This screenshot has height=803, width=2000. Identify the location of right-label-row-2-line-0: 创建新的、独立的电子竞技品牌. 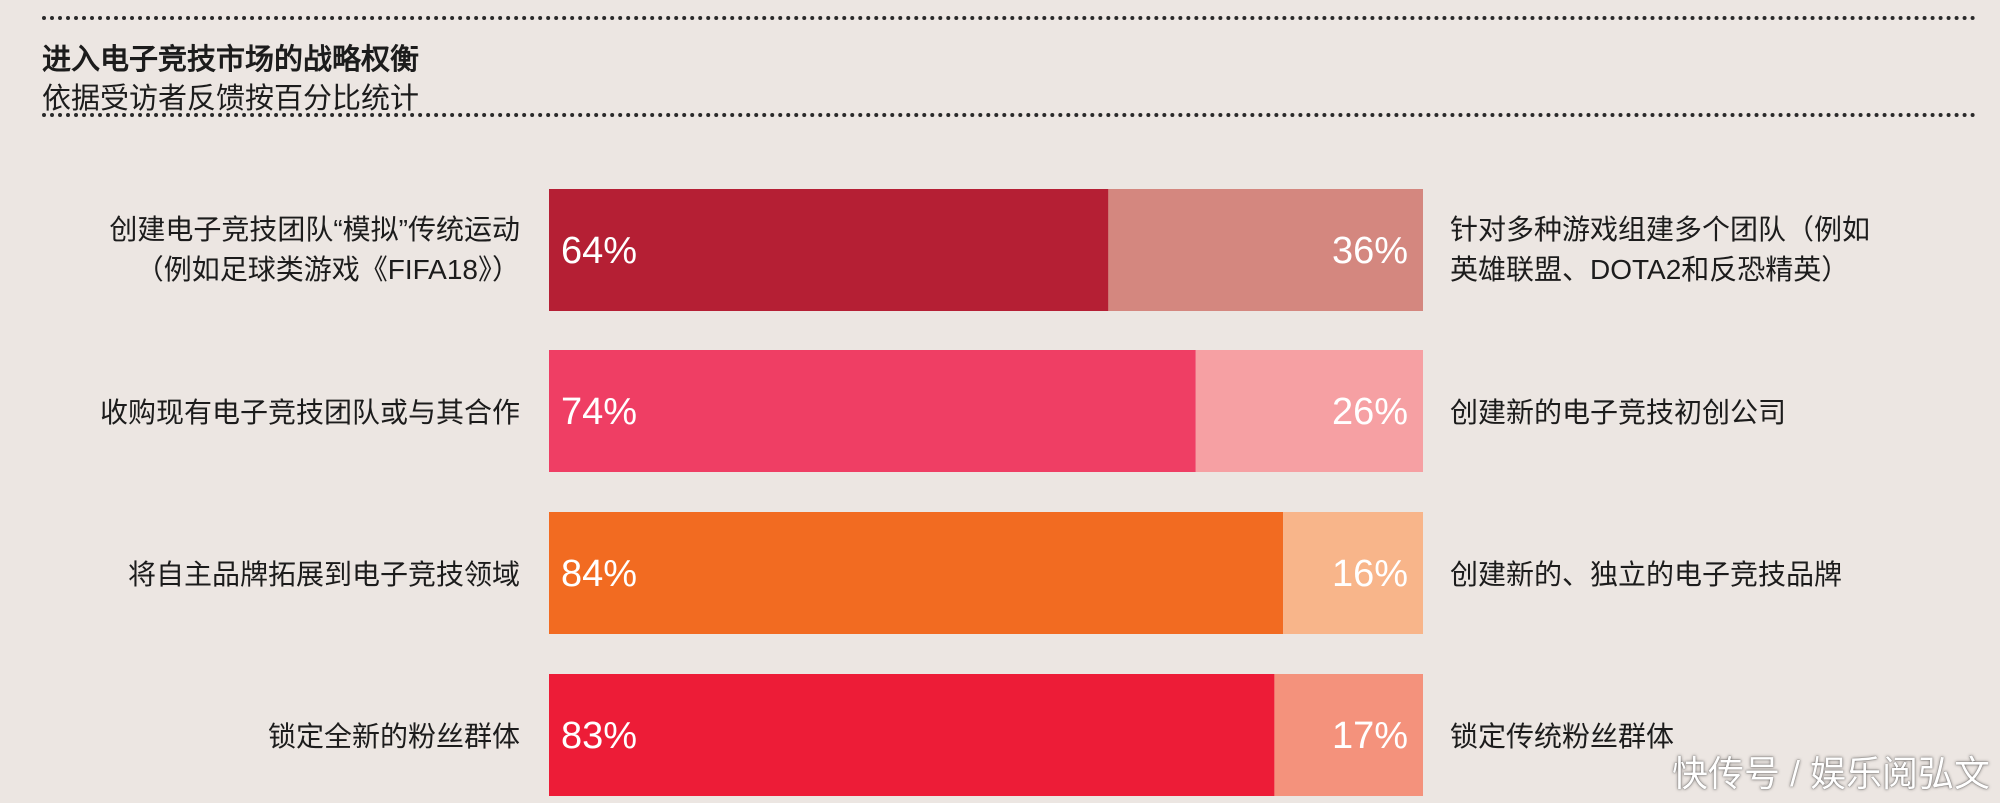
(1646, 574).